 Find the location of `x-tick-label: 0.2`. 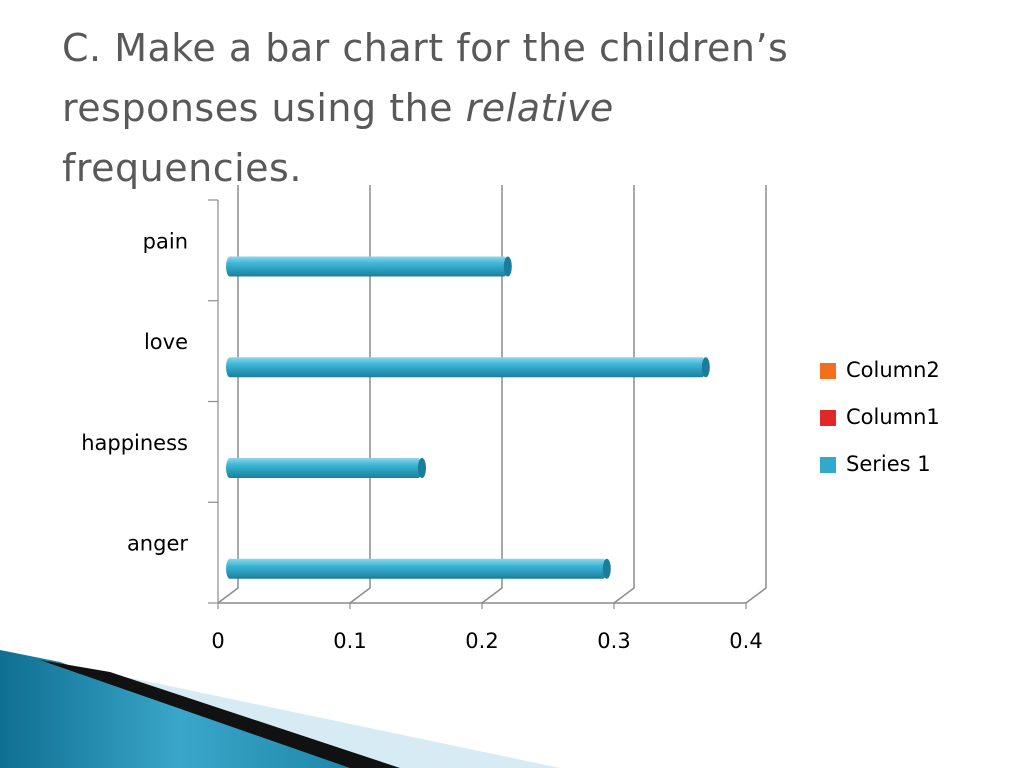

x-tick-label: 0.2 is located at coordinates (481, 641).